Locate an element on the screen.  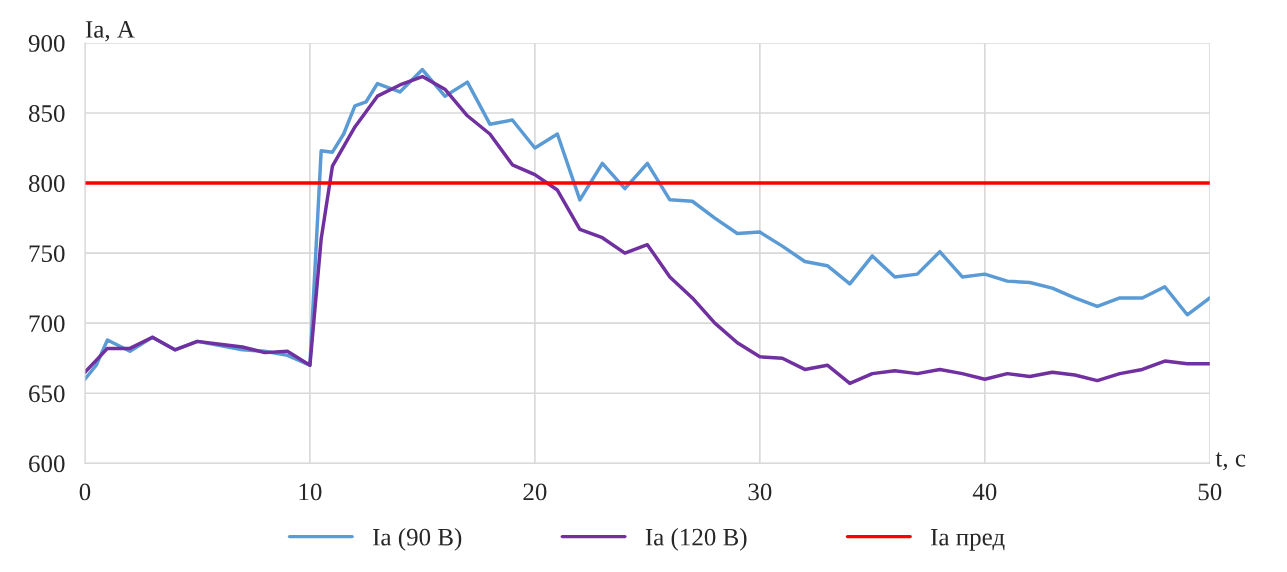
legend-label: Ia (120 В) is located at coordinates (696, 539).